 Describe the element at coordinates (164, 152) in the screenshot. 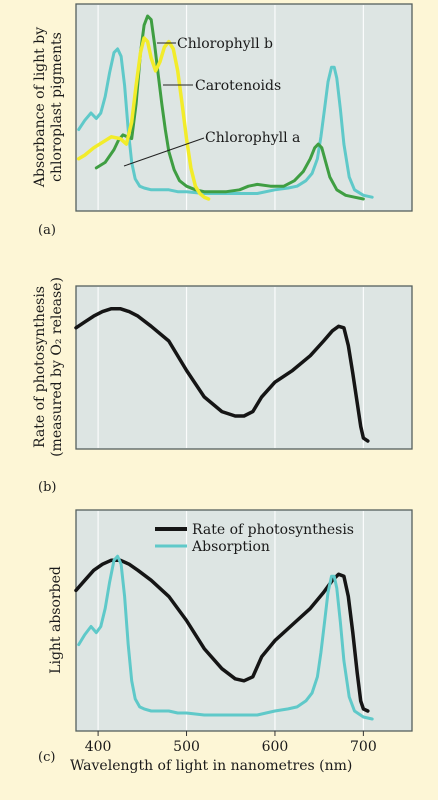

I see `leader-chlorophyll-a` at that location.